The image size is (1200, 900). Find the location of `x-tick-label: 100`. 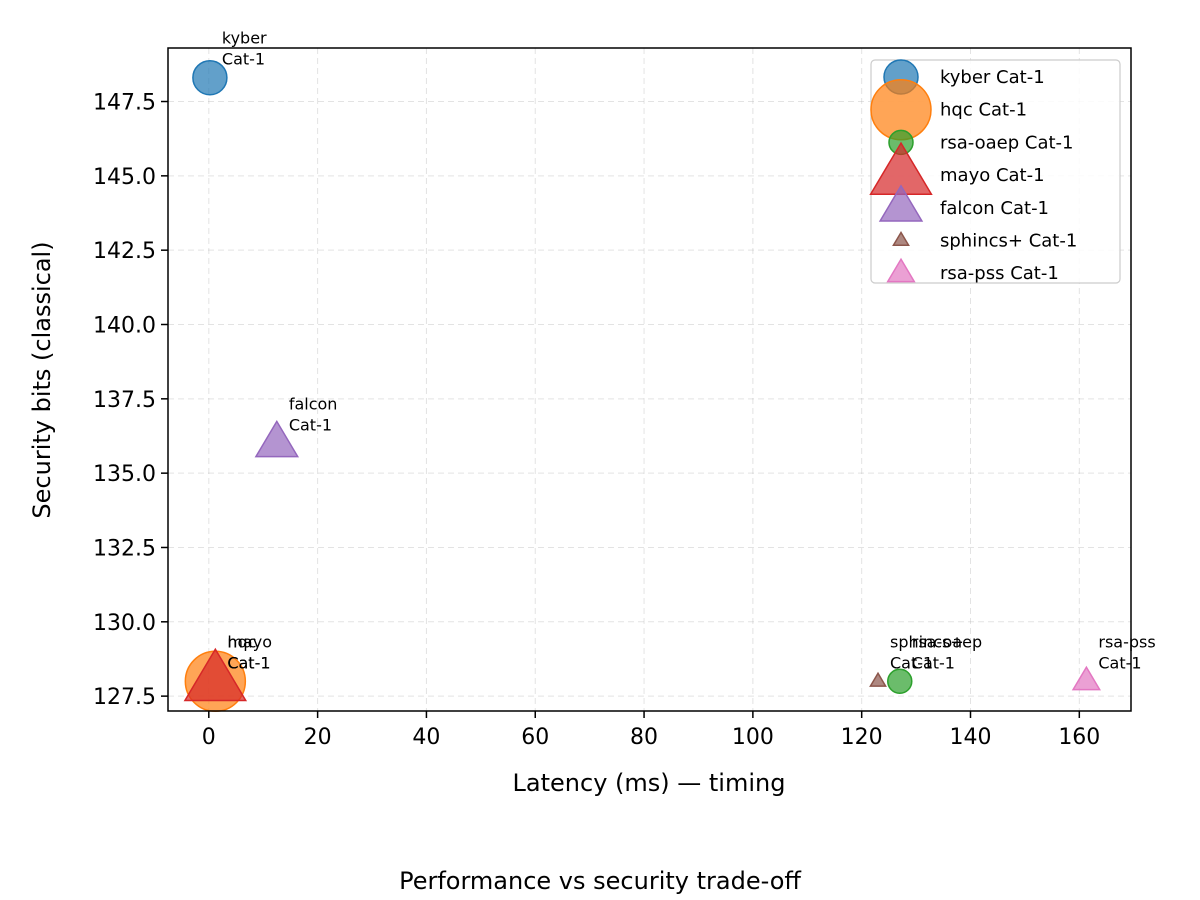

x-tick-label: 100 is located at coordinates (753, 737).